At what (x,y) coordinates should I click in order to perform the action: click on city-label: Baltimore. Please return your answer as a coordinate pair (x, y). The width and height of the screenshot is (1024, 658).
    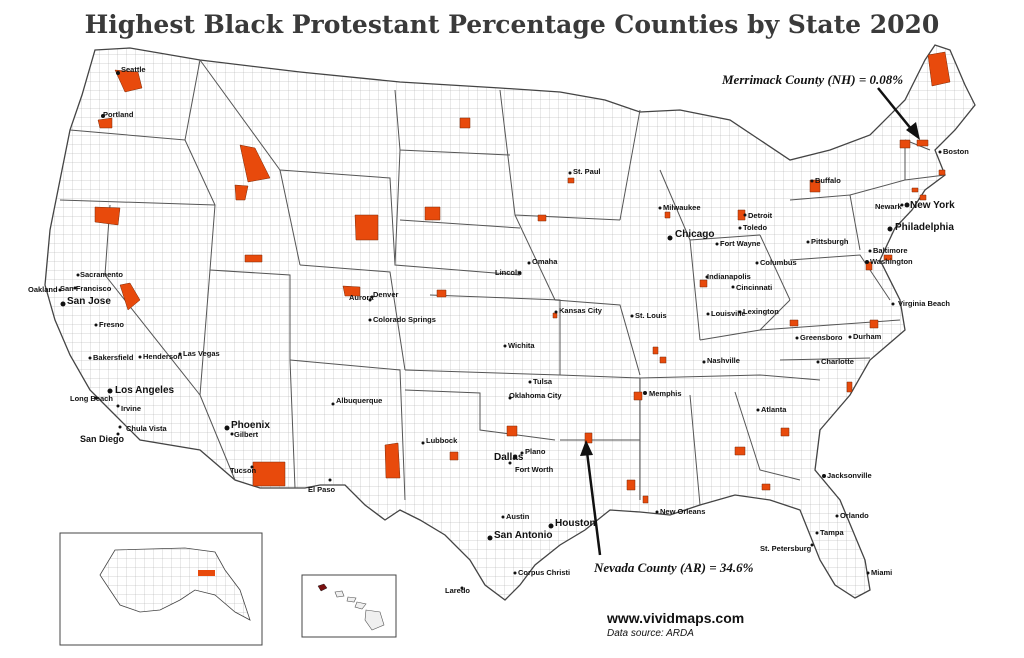
    Looking at the image, I should click on (890, 250).